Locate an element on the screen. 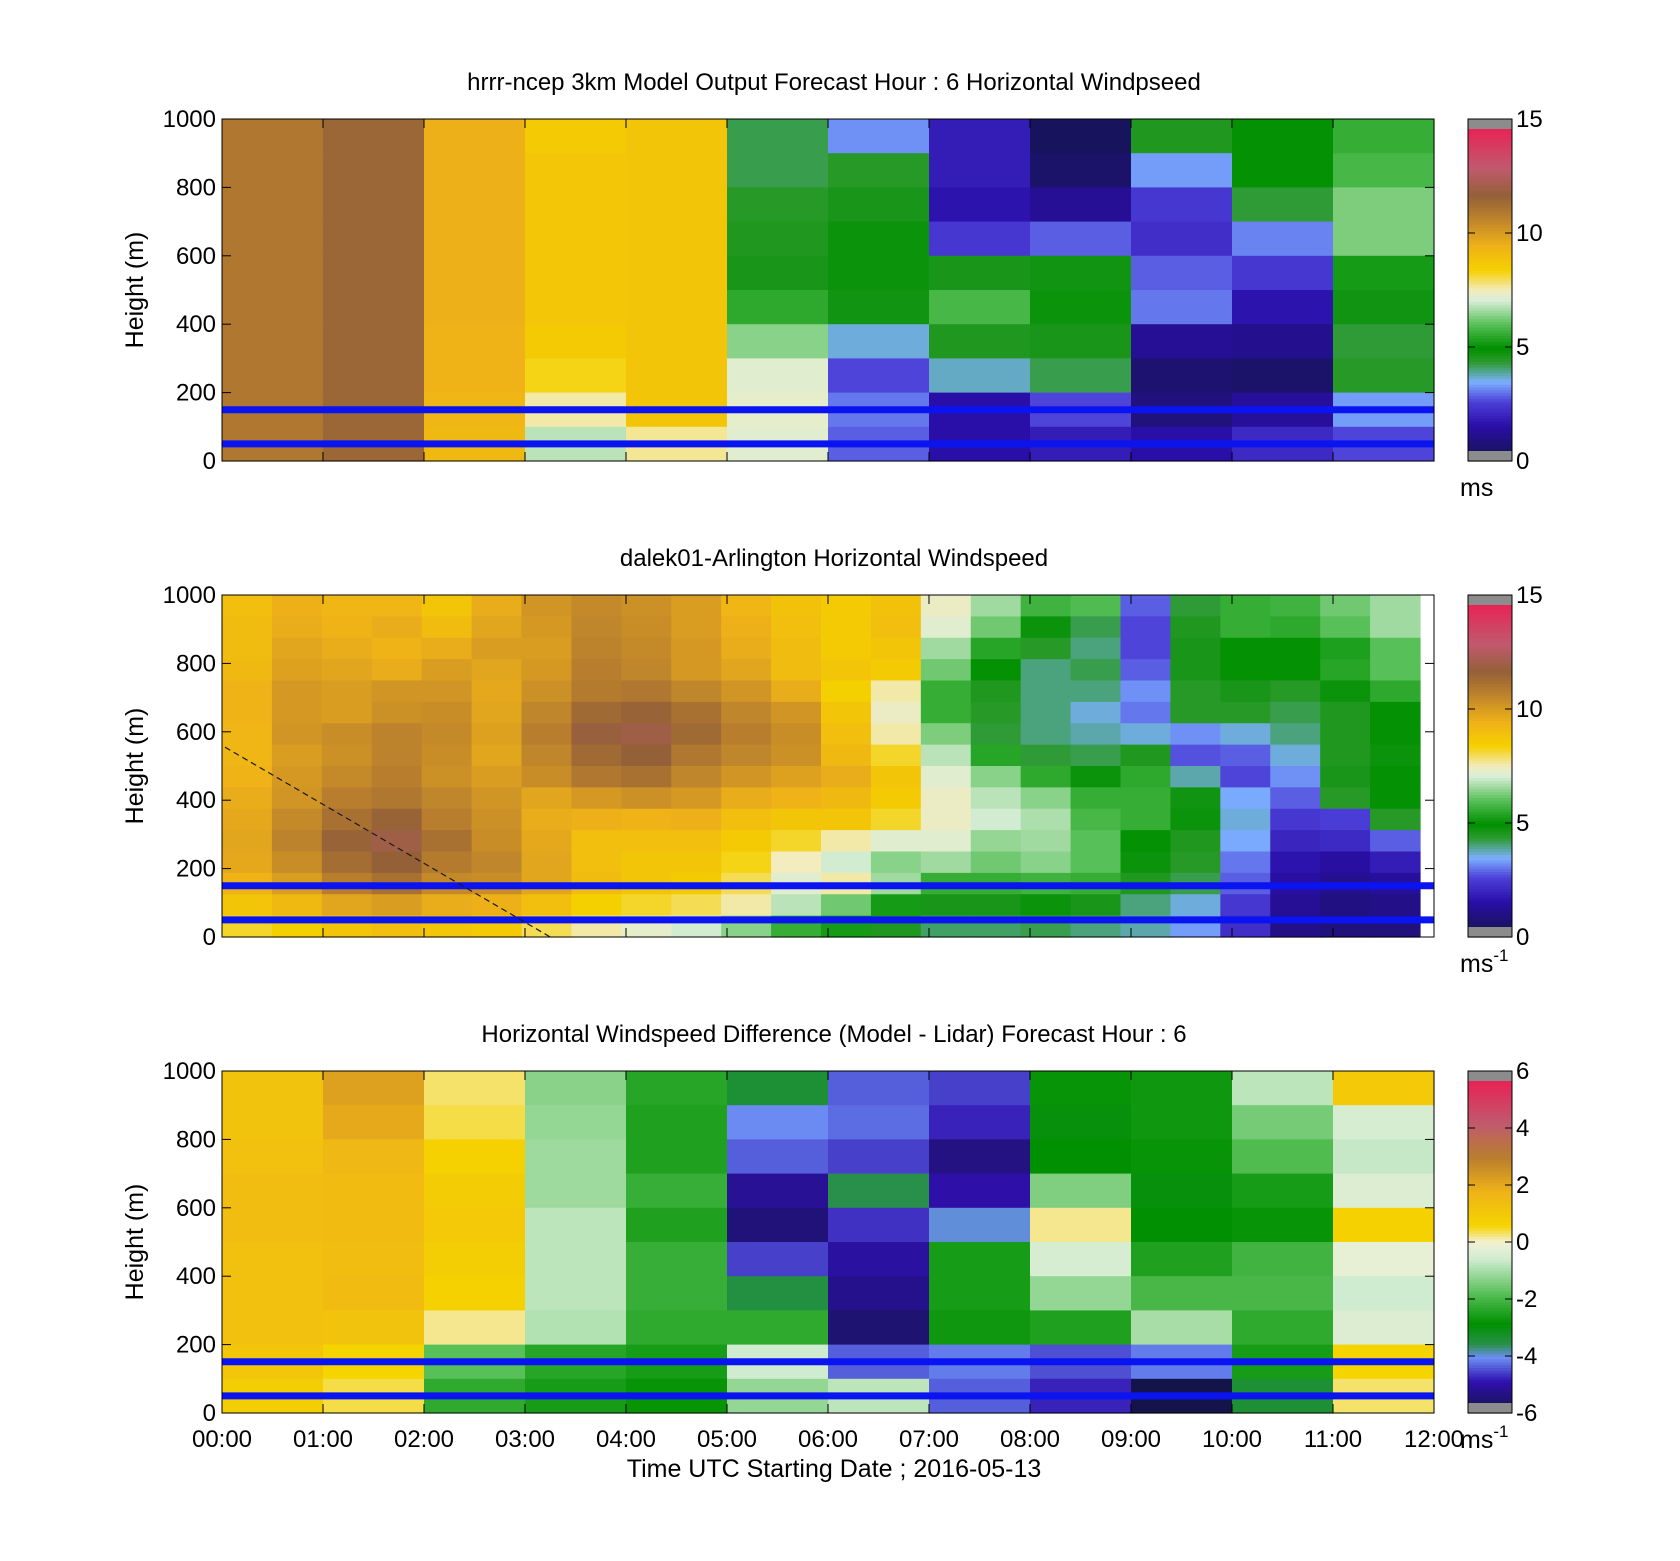 This screenshot has height=1561, width=1680. y-tick-label: 800 is located at coordinates (196, 187).